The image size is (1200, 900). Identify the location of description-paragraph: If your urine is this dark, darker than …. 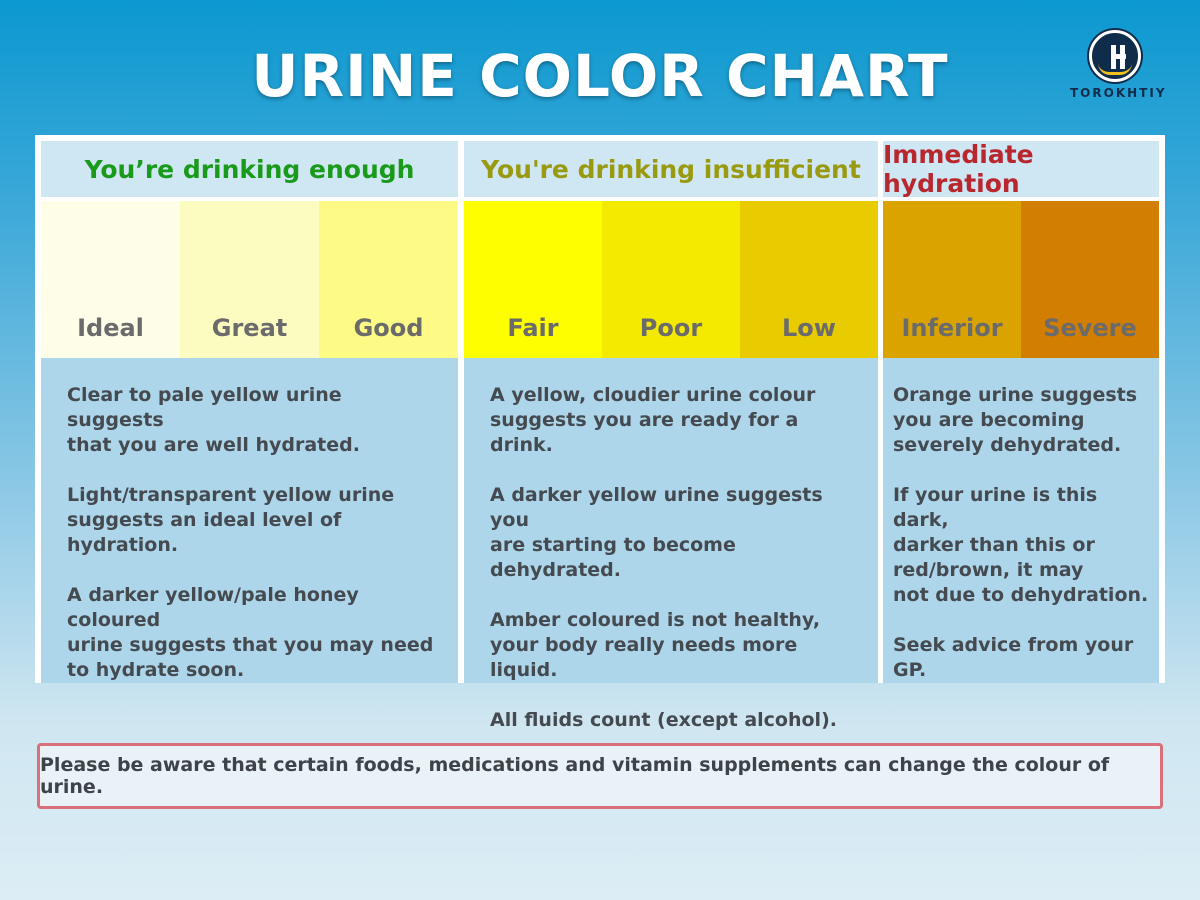
(1021, 545).